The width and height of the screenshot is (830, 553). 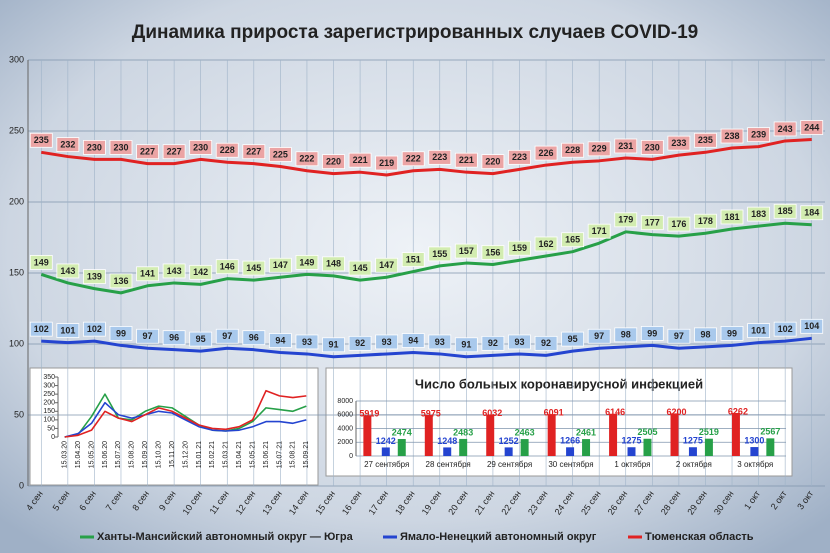 What do you see at coordinates (758, 214) in the screenshot?
I see `data-label: 183` at bounding box center [758, 214].